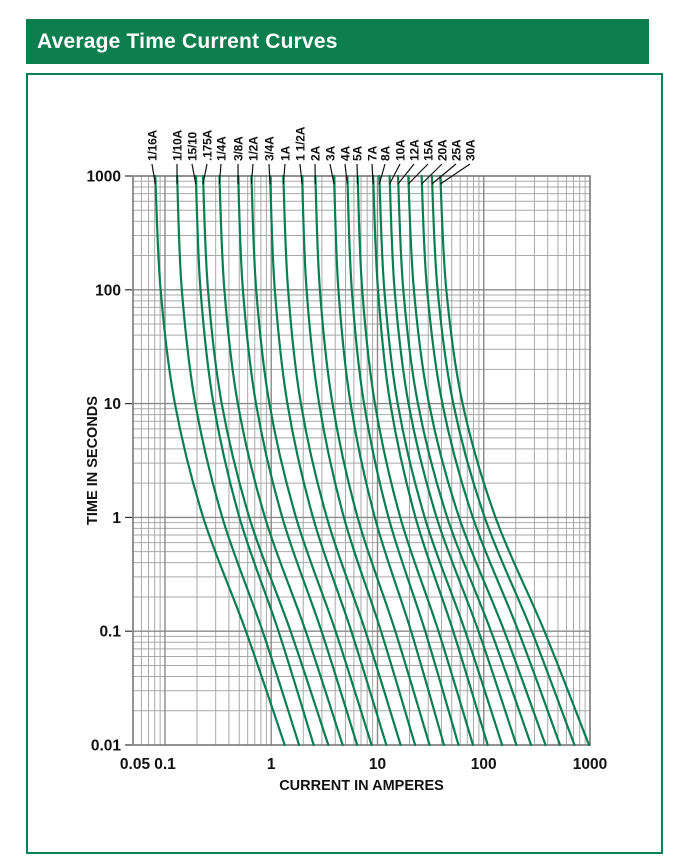 This screenshot has width=677, height=866. I want to click on curve-label: 12A, so click(415, 150).